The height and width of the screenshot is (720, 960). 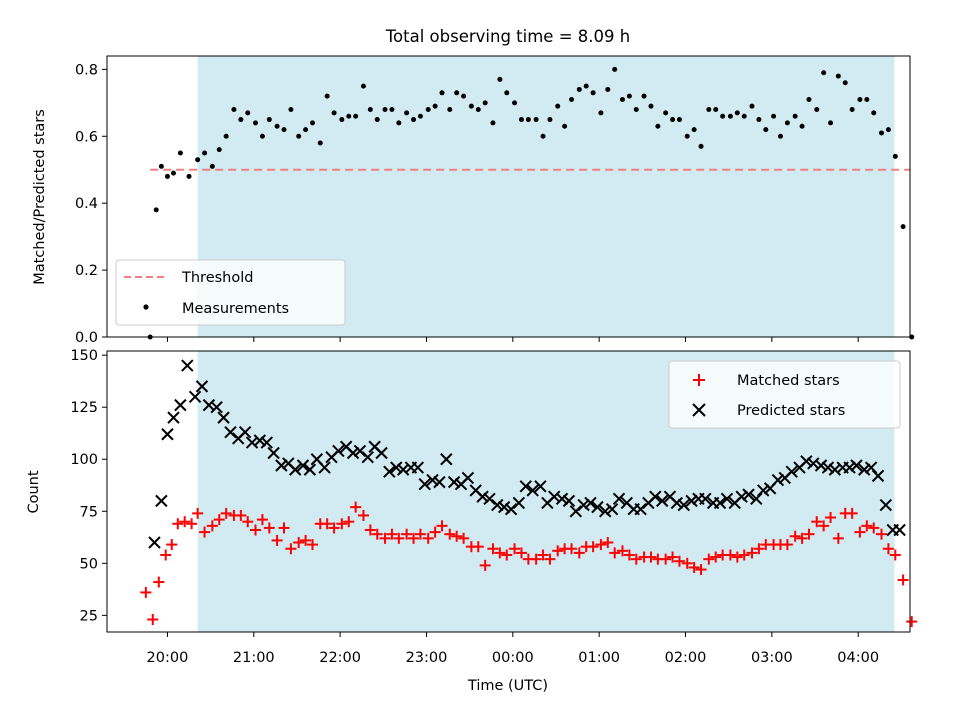 I want to click on count-y-ticks: 25 50 75 100 125 150, so click(x=88, y=486).